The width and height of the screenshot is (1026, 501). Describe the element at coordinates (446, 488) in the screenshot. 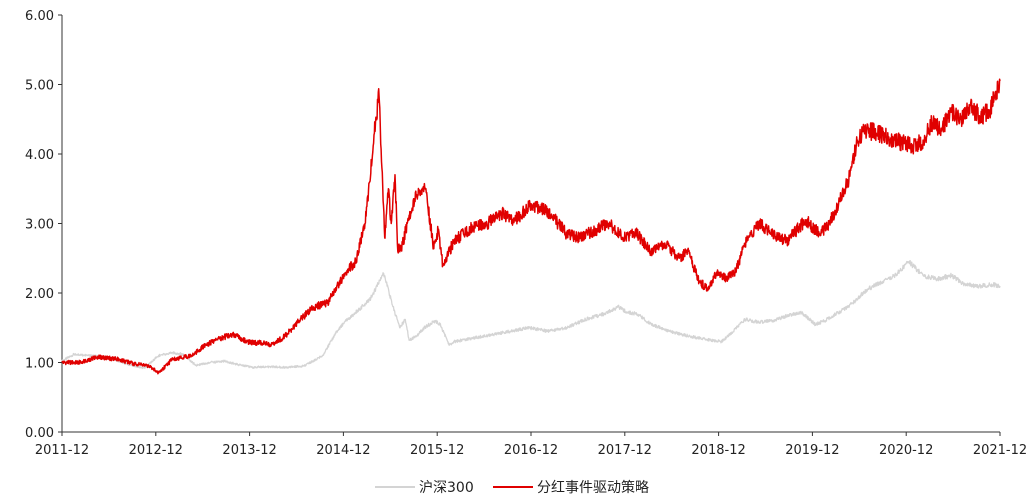

I see `legend-label-0: 沪深300` at that location.